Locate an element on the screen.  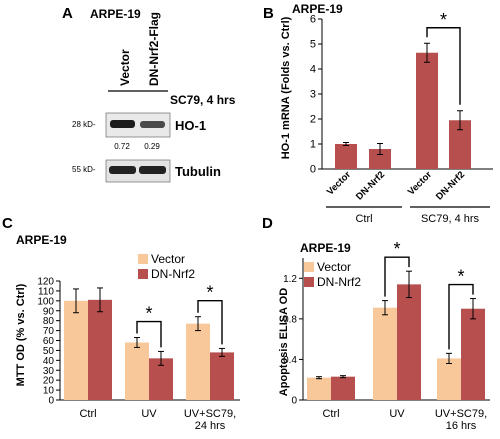
treatment-label: SC79, 4 hrs is located at coordinates (203, 100).